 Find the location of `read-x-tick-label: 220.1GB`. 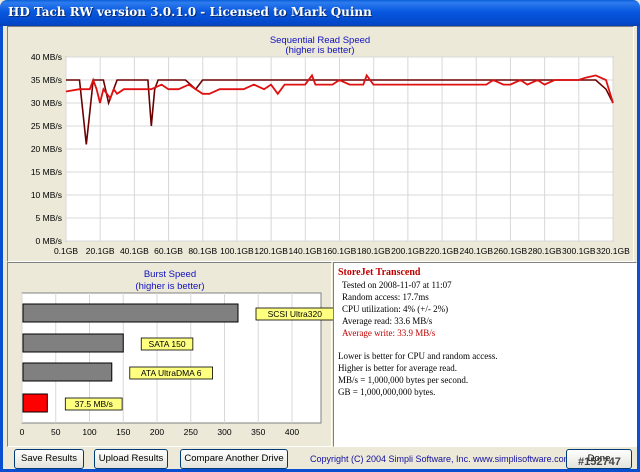

read-x-tick-label: 220.1GB is located at coordinates (442, 251).